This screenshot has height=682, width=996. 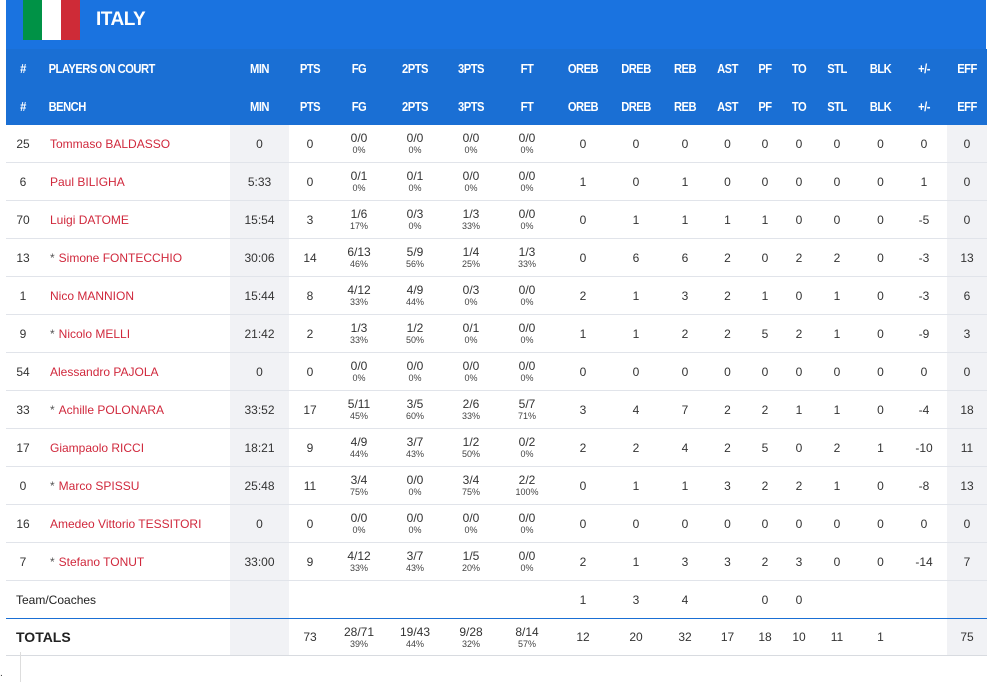 What do you see at coordinates (358, 492) in the screenshot?
I see `fg-percentage: 75%` at bounding box center [358, 492].